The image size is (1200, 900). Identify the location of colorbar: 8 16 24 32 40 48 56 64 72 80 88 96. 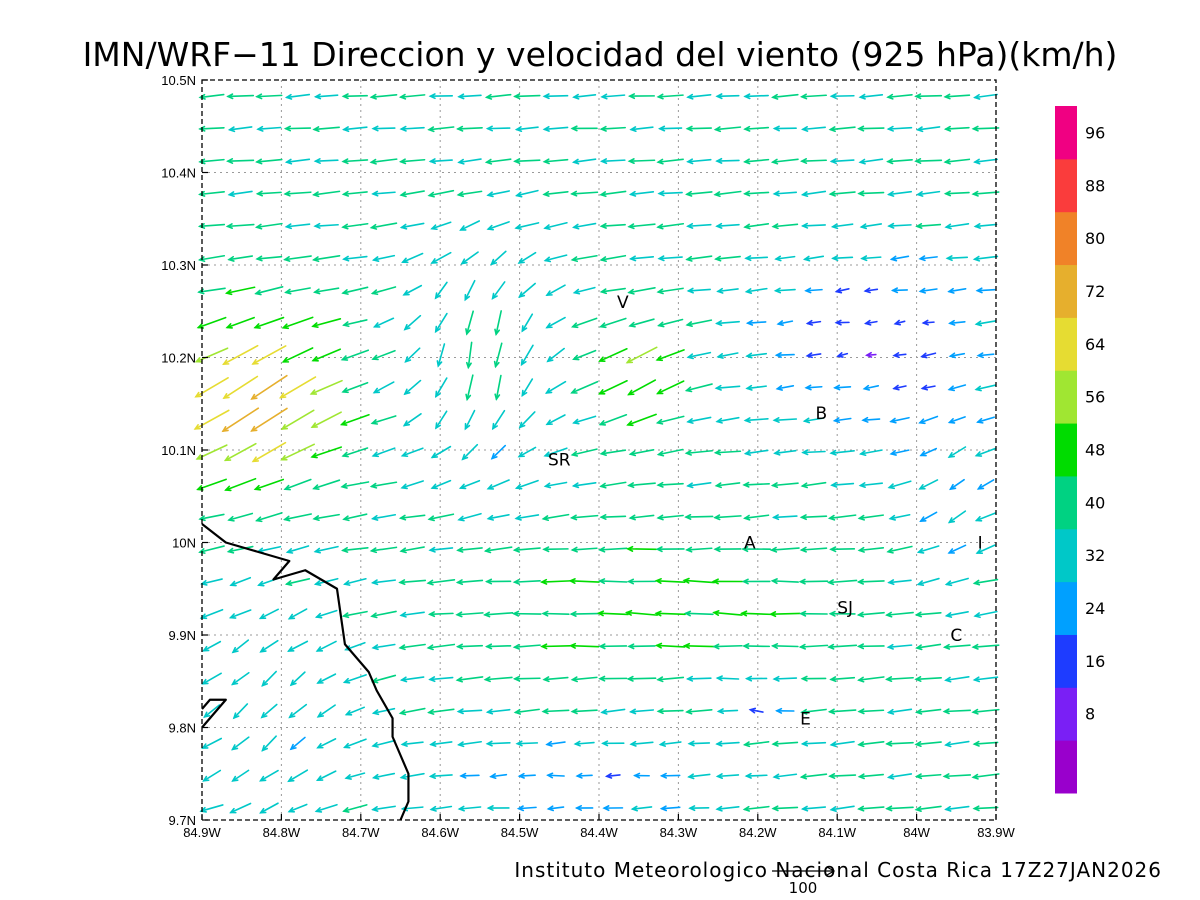
(1080, 450).